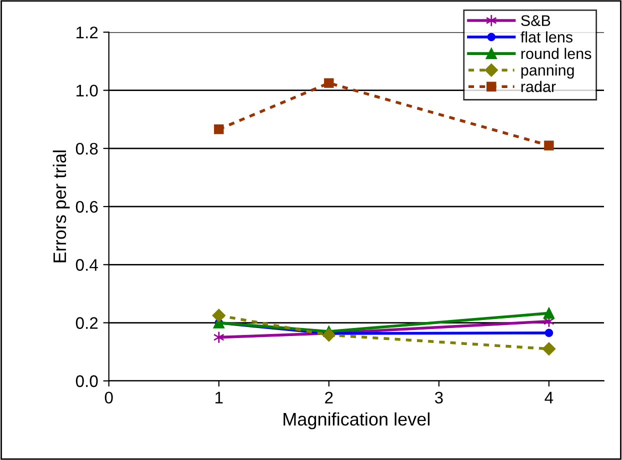 Image resolution: width=622 pixels, height=460 pixels. I want to click on y-tick-label: 1.2, so click(87, 32).